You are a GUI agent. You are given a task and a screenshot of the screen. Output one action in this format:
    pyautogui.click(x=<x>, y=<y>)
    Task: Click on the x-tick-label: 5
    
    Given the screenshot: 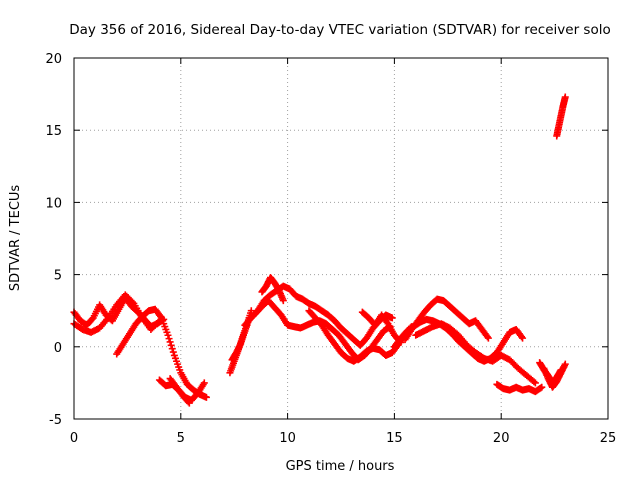 What is the action you would take?
    pyautogui.click(x=181, y=438)
    